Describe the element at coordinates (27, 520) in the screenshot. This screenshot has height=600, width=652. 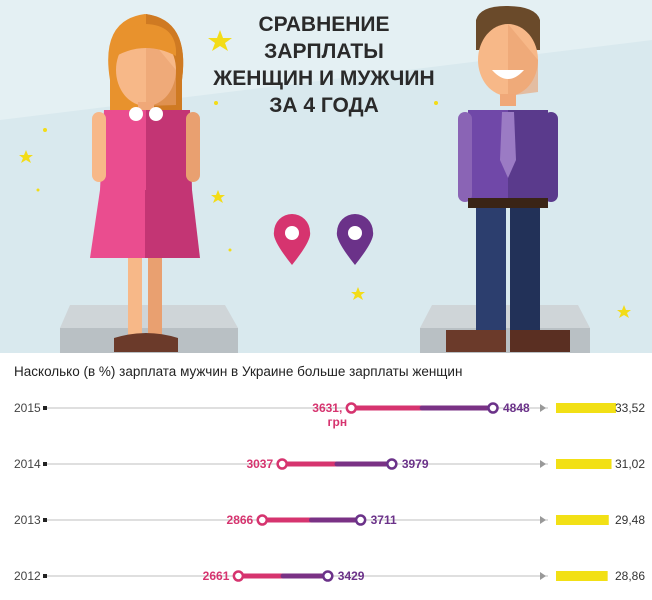
I see `year-label: 2013` at that location.